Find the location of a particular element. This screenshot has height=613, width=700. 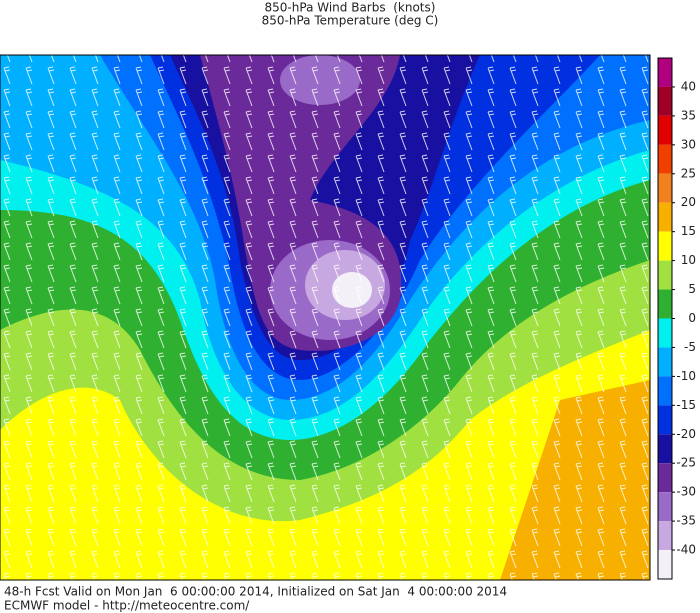

colorbar-label: 40 is located at coordinates (688, 86).